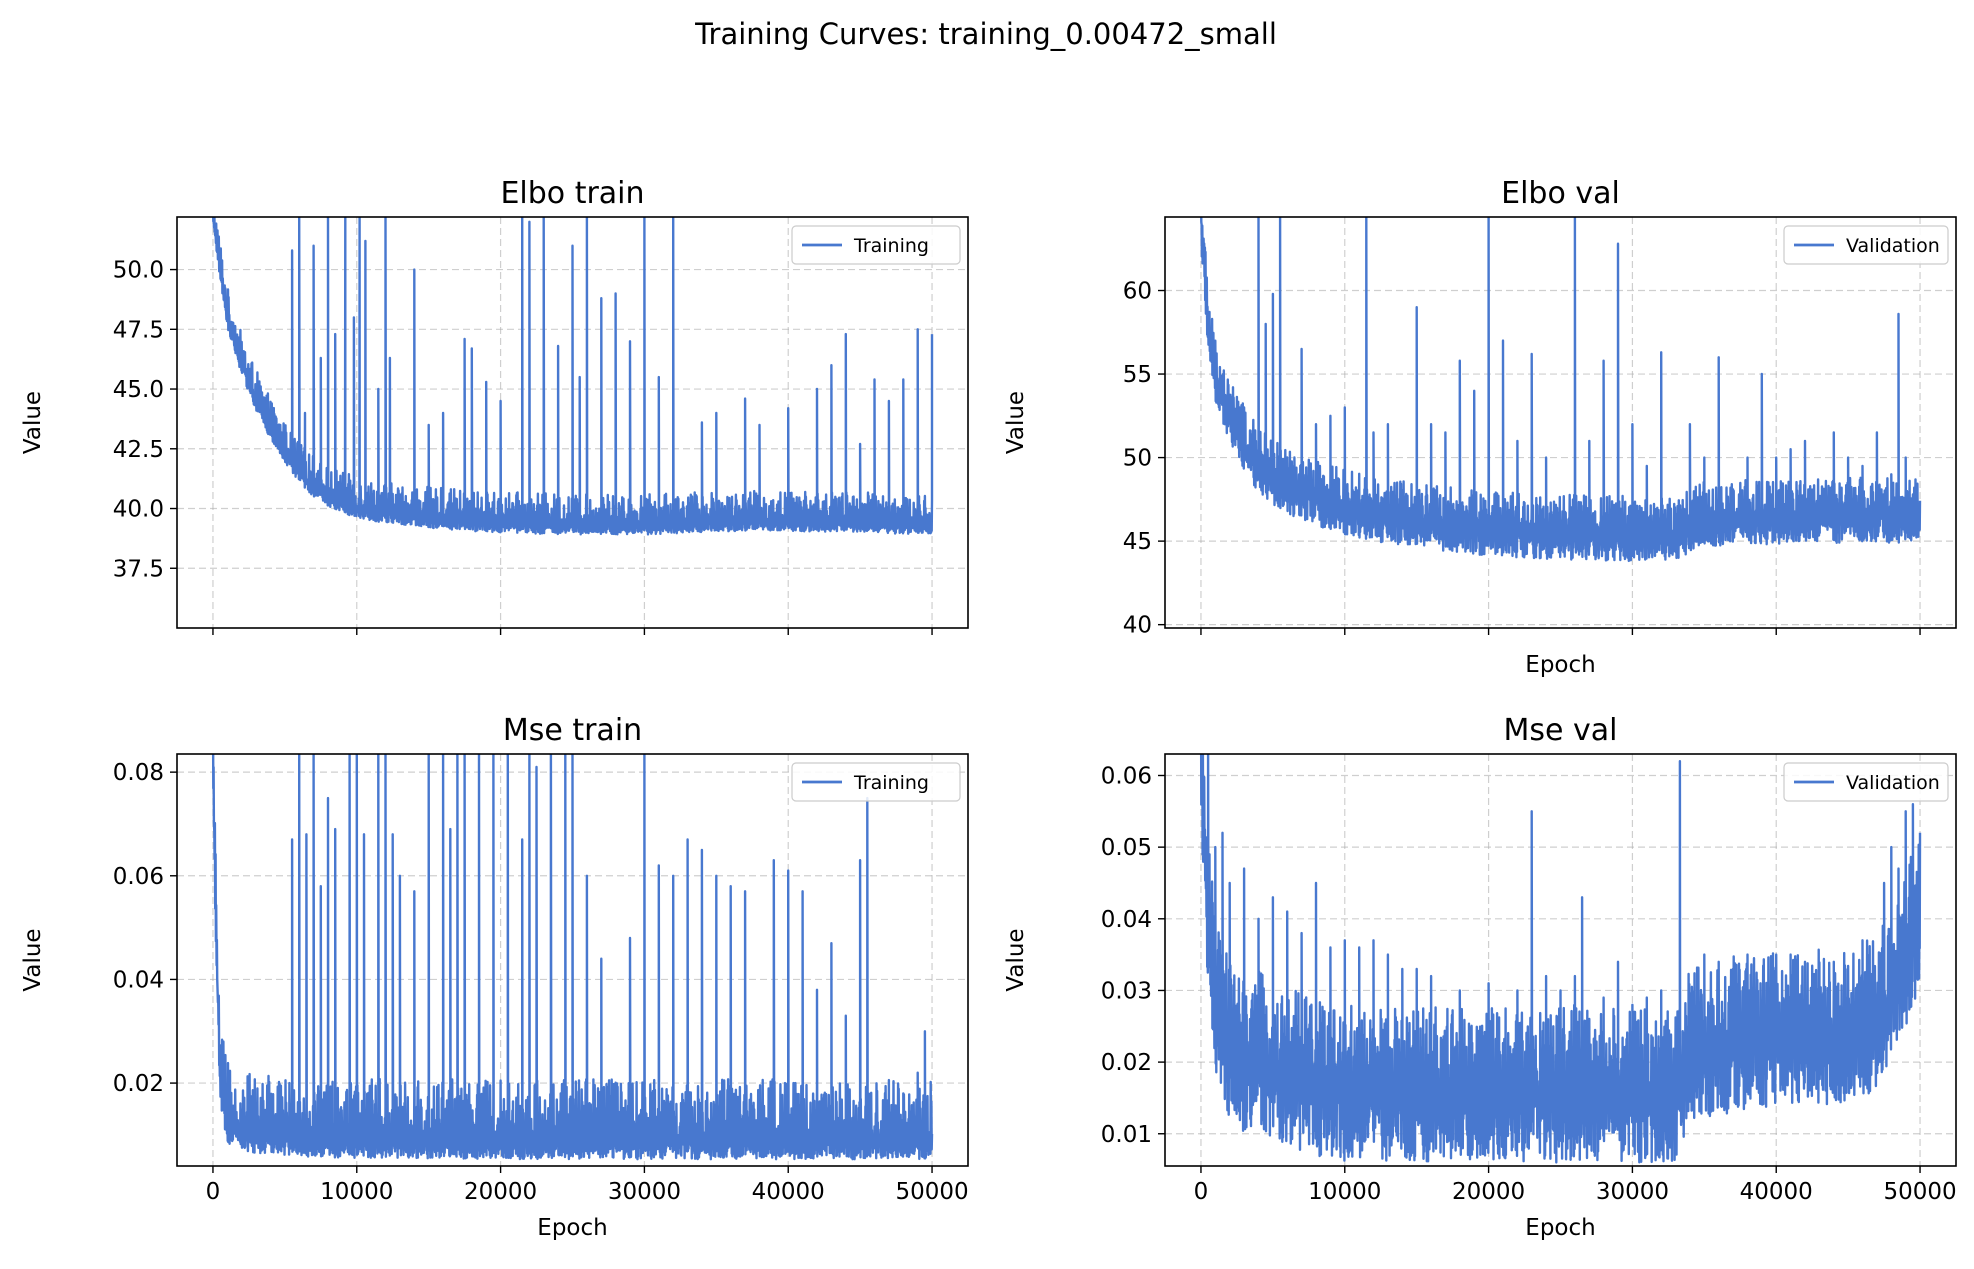 This screenshot has height=1269, width=1974. What do you see at coordinates (1126, 991) in the screenshot?
I see `y-tick-label: 0.03` at bounding box center [1126, 991].